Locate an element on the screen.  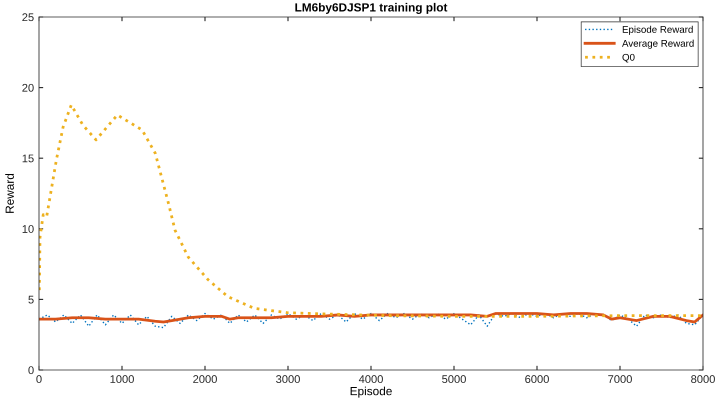
y-axis-title: Reward is located at coordinates (9, 193).